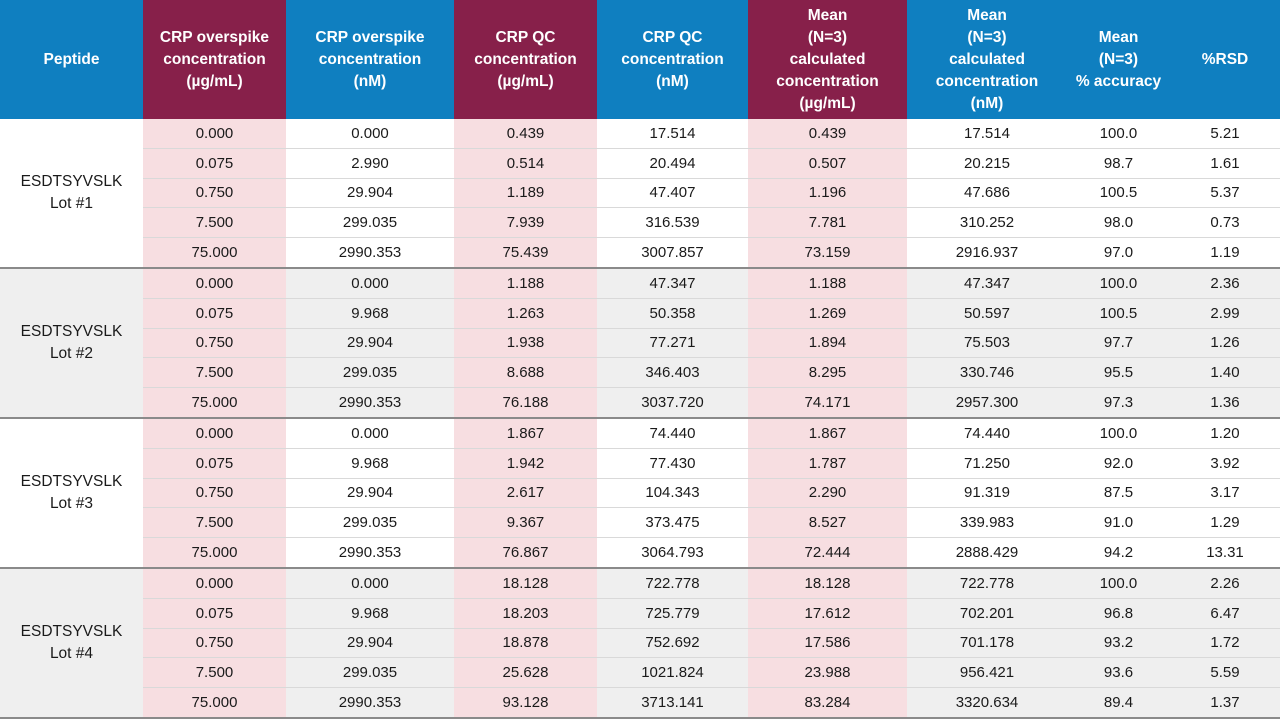  Describe the element at coordinates (525, 163) in the screenshot. I see `cell-qc-ugml: 0.514` at that location.